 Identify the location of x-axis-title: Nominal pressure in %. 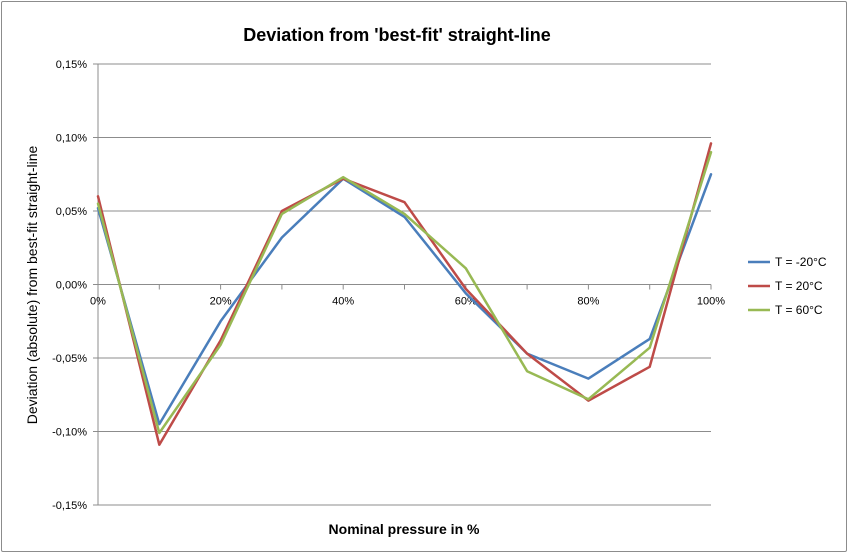
(404, 529).